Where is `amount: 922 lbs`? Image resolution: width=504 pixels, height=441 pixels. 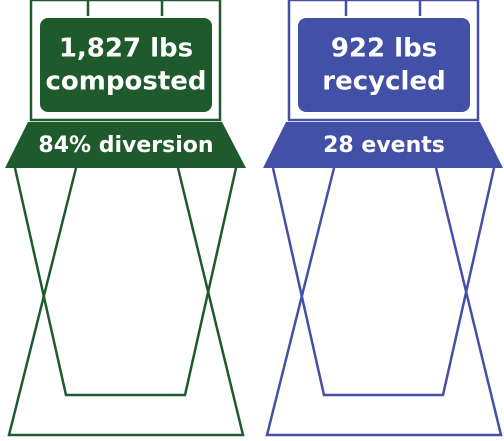 amount: 922 lbs is located at coordinates (384, 49).